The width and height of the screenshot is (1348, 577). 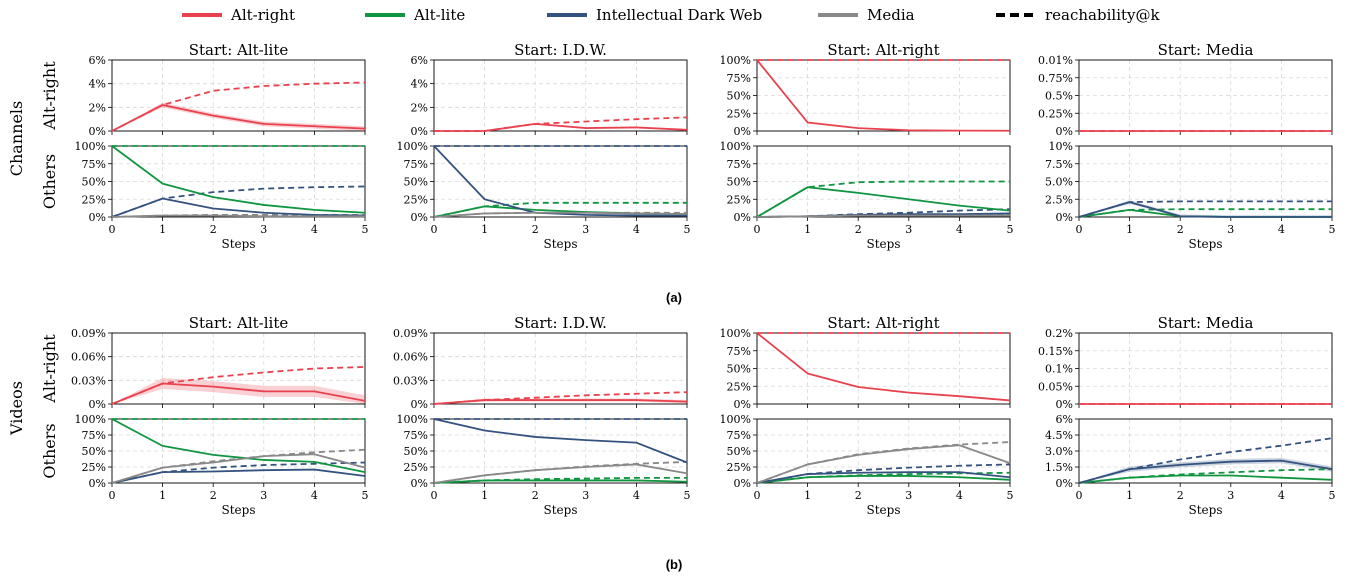 What do you see at coordinates (1055, 386) in the screenshot?
I see `y-tick-label: 0.05%` at bounding box center [1055, 386].